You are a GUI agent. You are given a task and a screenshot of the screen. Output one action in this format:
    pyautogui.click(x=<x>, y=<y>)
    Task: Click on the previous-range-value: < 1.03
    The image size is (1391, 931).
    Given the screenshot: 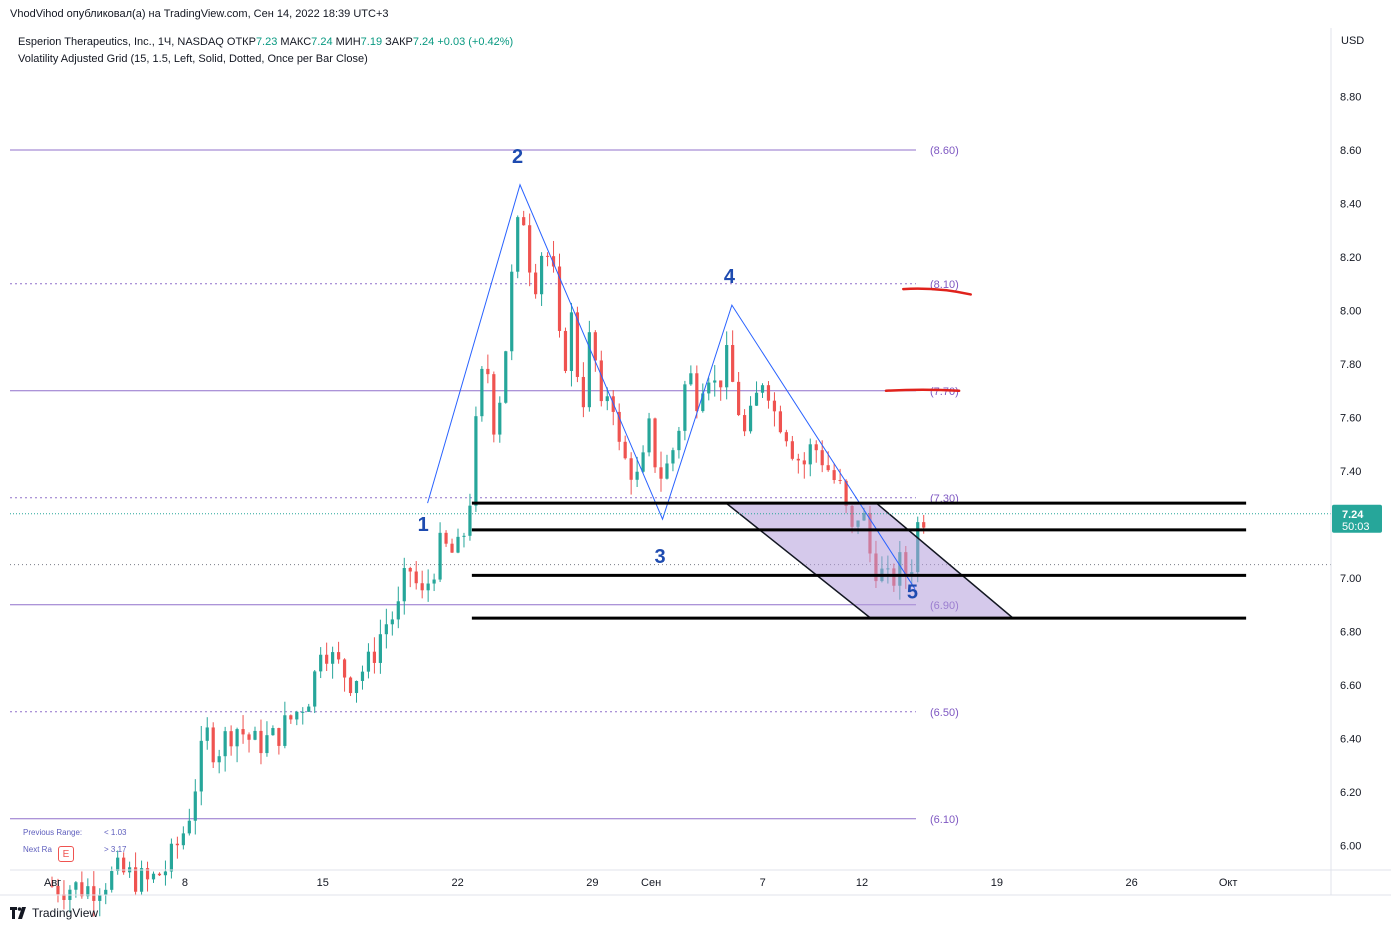 What is the action you would take?
    pyautogui.click(x=115, y=832)
    